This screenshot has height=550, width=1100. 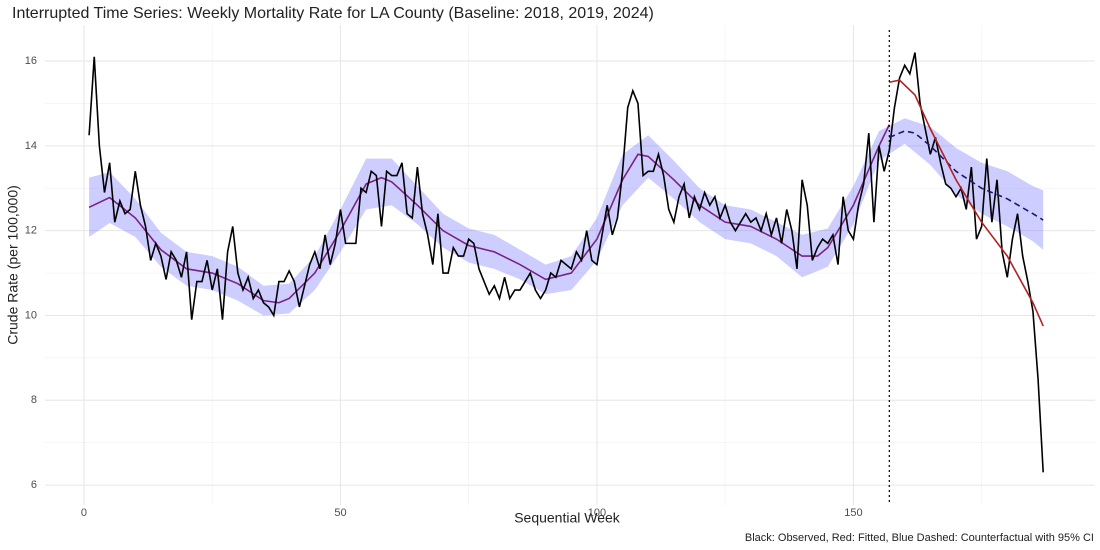 I want to click on x-tick-label: 50, so click(x=340, y=513).